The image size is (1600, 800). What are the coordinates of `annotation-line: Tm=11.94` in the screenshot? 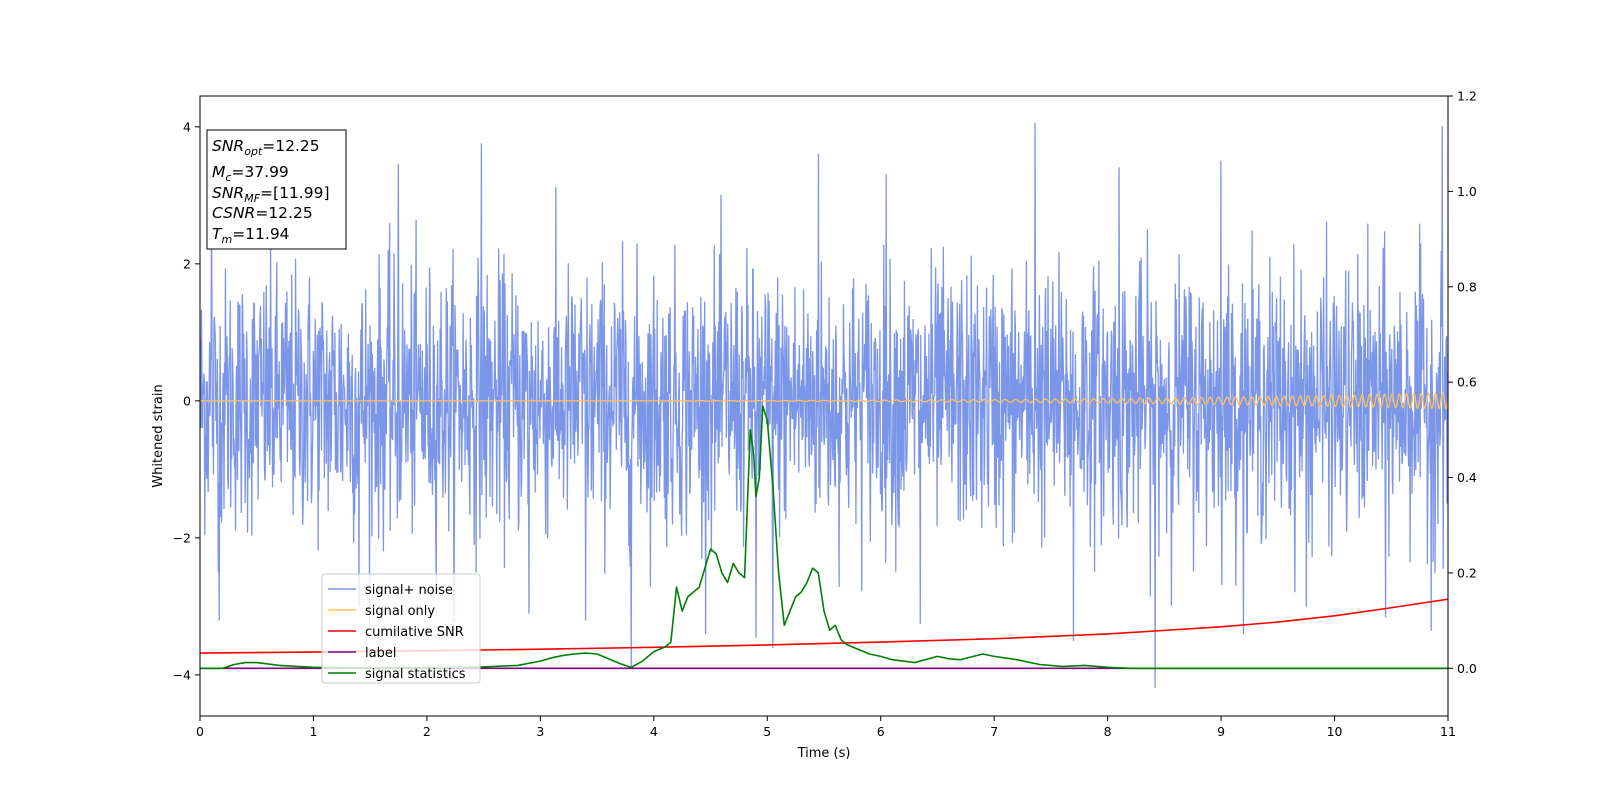 It's located at (251, 235).